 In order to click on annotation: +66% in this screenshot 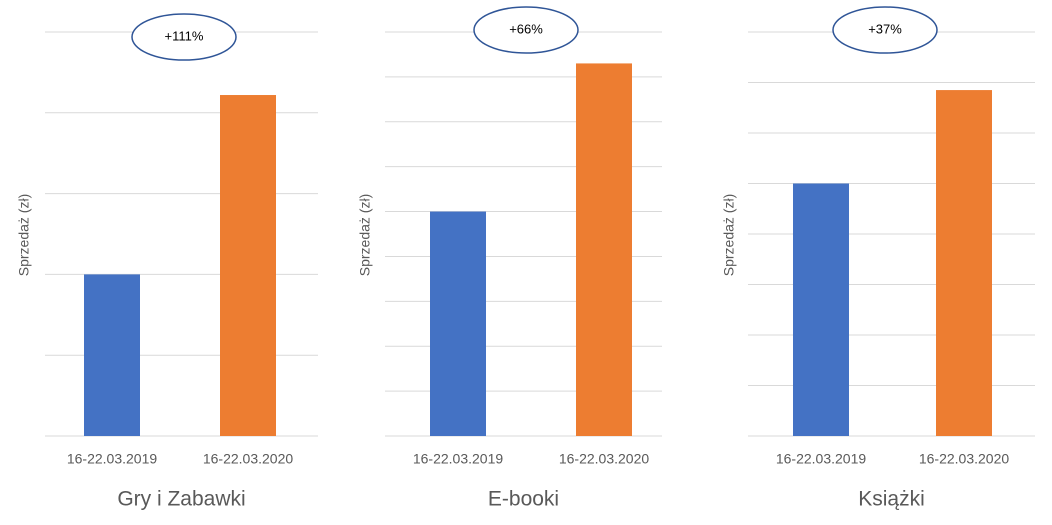, I will do `click(526, 28)`.